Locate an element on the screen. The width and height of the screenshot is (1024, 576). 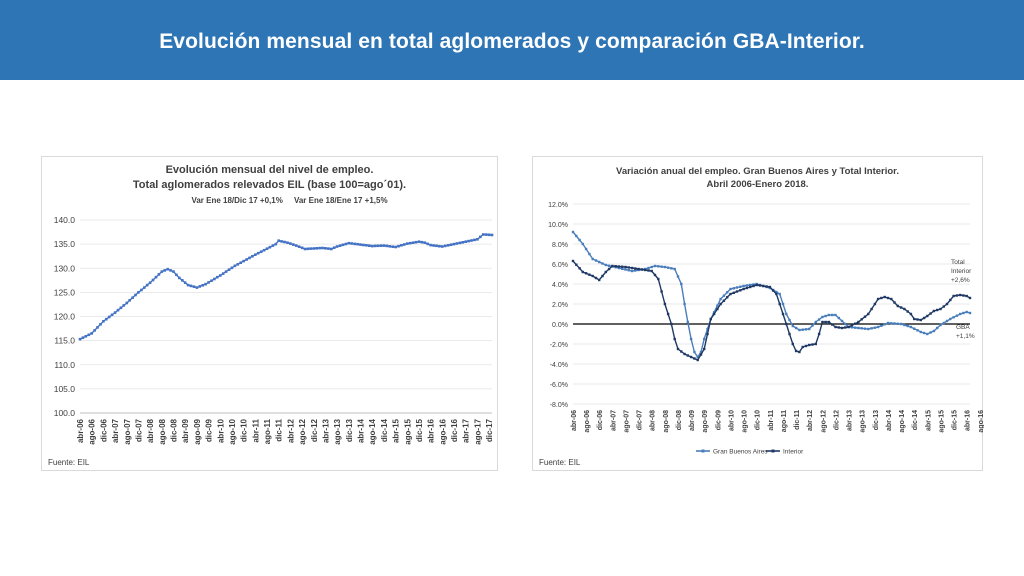
y-tick-label: 100.0 is located at coordinates (65, 413).